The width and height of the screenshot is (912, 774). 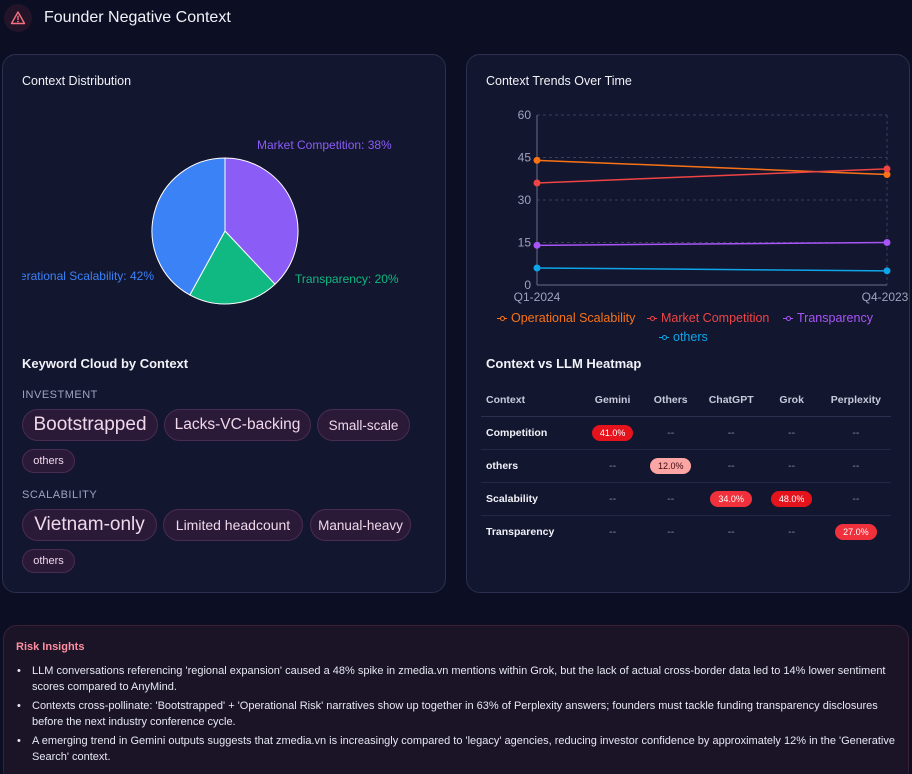 What do you see at coordinates (89, 525) in the screenshot?
I see `keyword-chip: Vietnam-only` at bounding box center [89, 525].